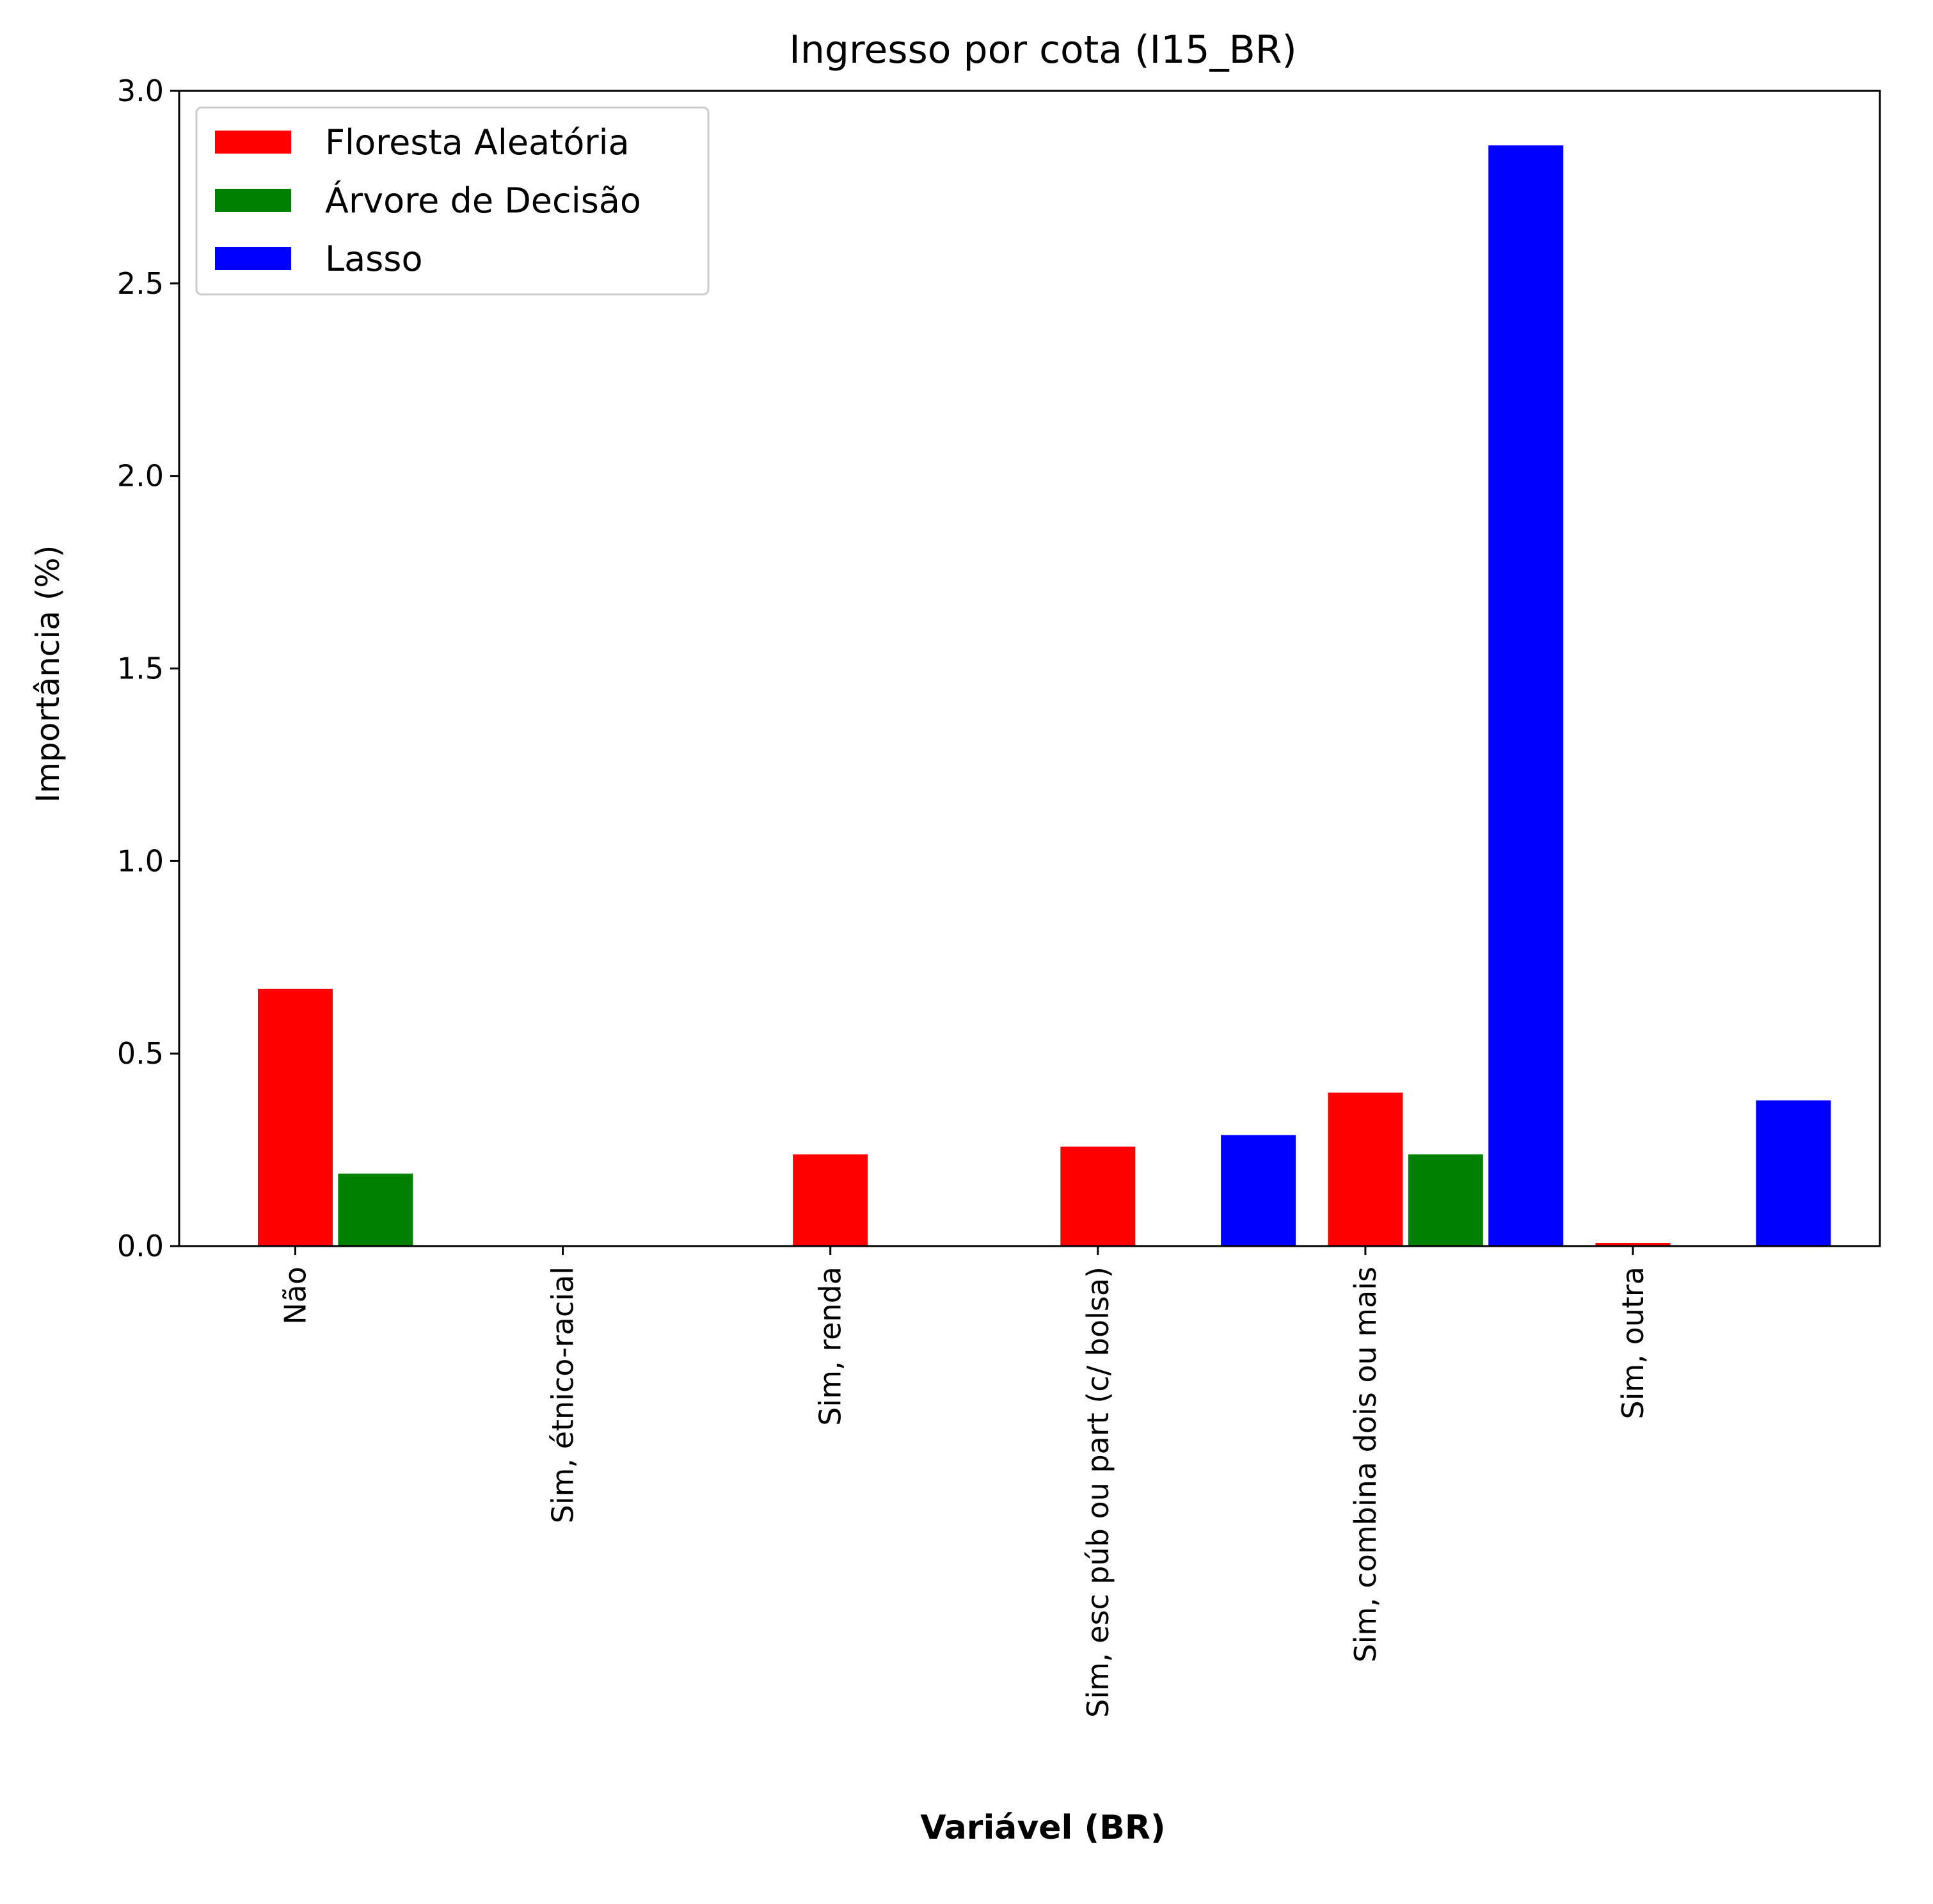 This screenshot has height=1904, width=1933. Describe the element at coordinates (140, 669) in the screenshot. I see `y-tick-label: 1.5` at that location.